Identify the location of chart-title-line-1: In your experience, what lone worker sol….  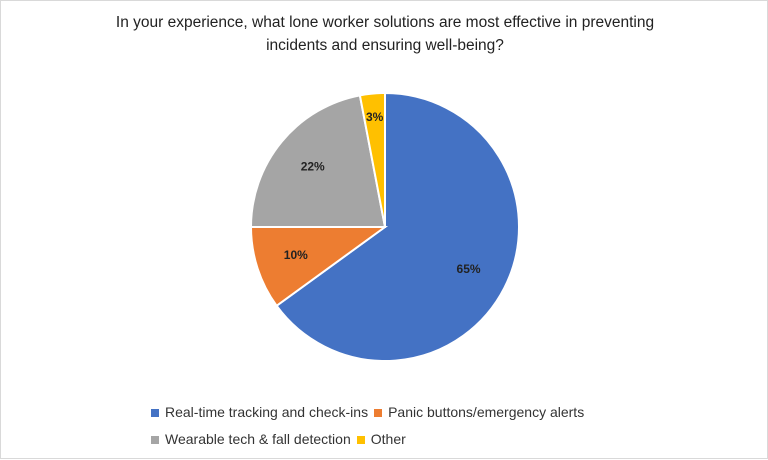
(385, 22).